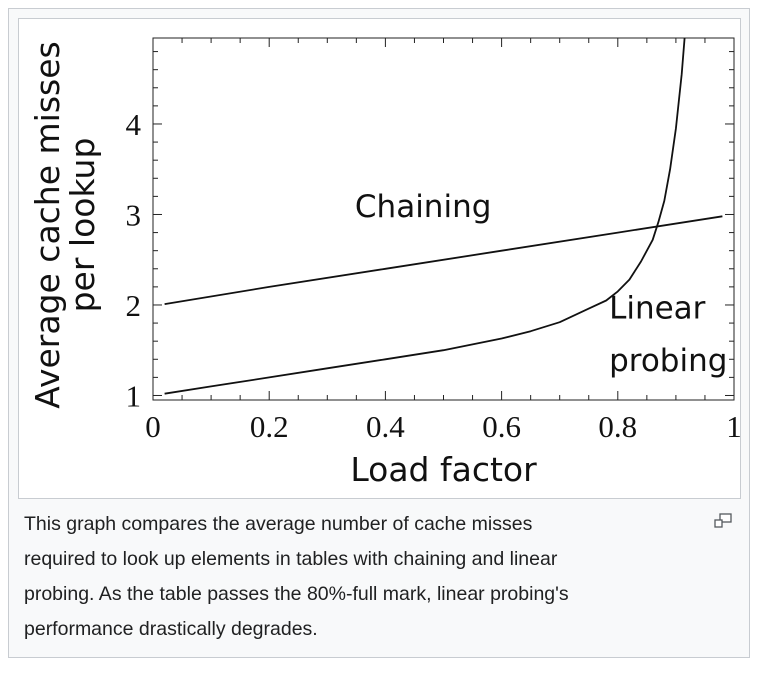  Describe the element at coordinates (501, 426) in the screenshot. I see `x-tick-label: 0.6` at that location.